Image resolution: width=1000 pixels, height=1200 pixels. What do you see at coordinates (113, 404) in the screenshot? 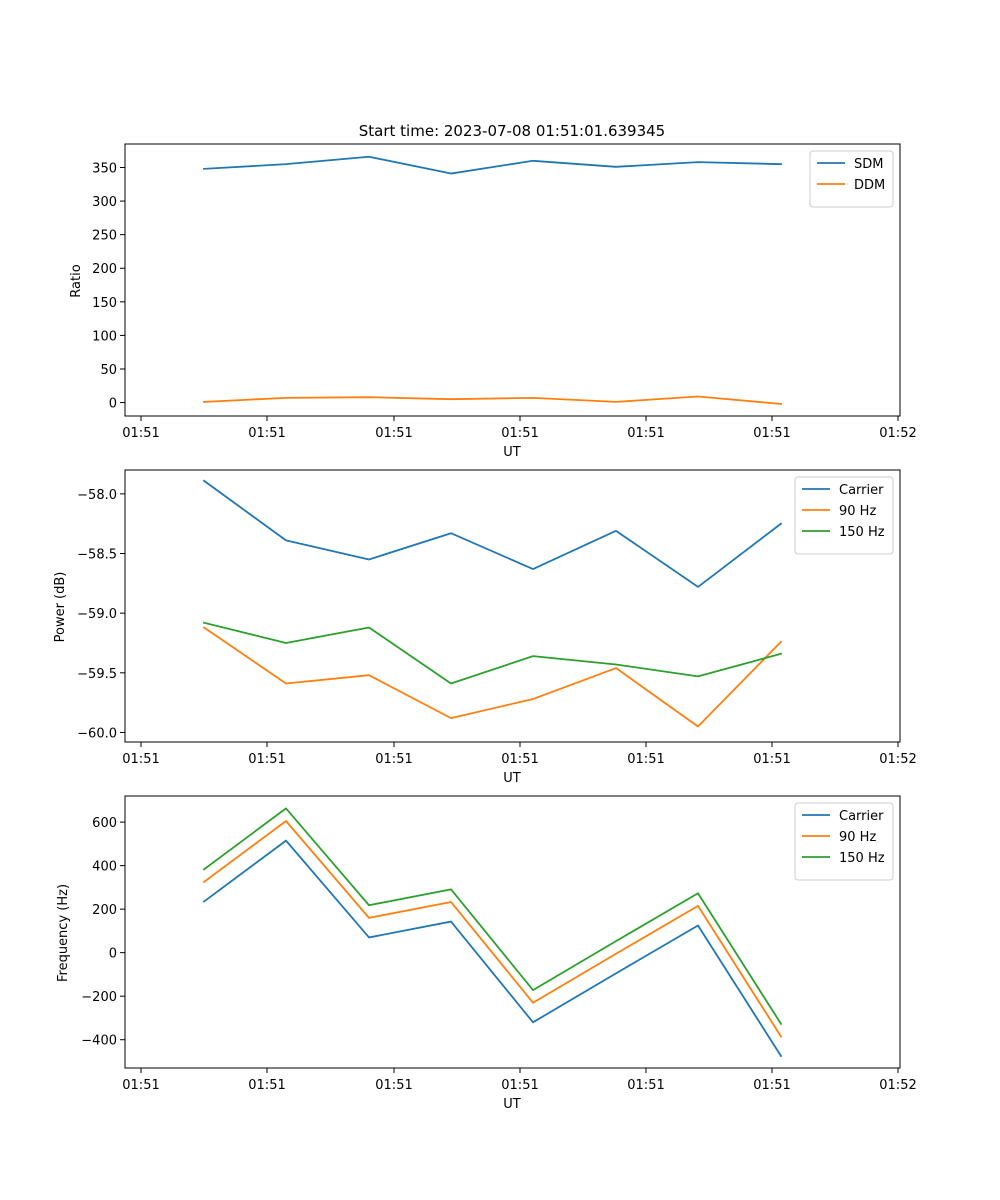
I see `ratio-y-tick-label: 0` at bounding box center [113, 404].